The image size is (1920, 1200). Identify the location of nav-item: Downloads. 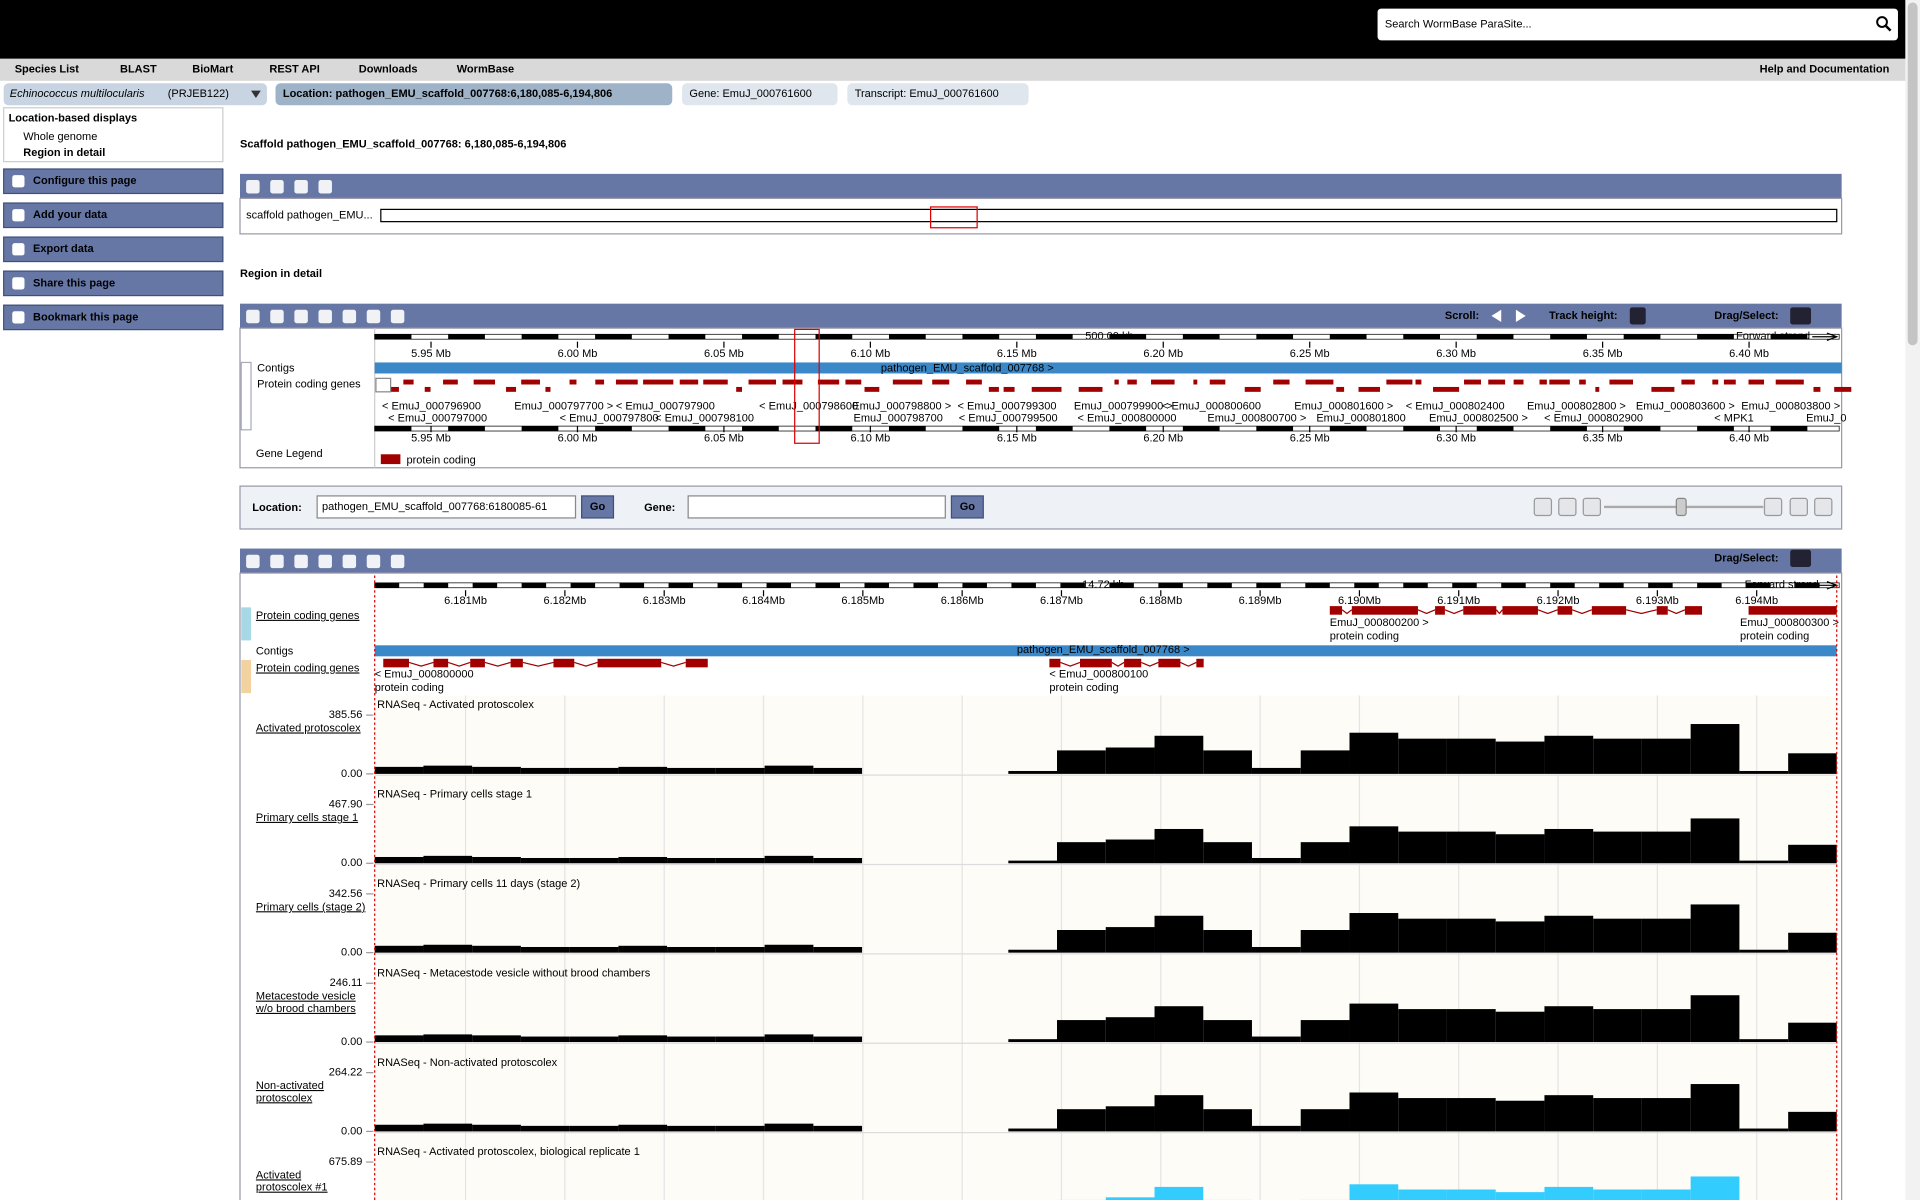
(388, 70).